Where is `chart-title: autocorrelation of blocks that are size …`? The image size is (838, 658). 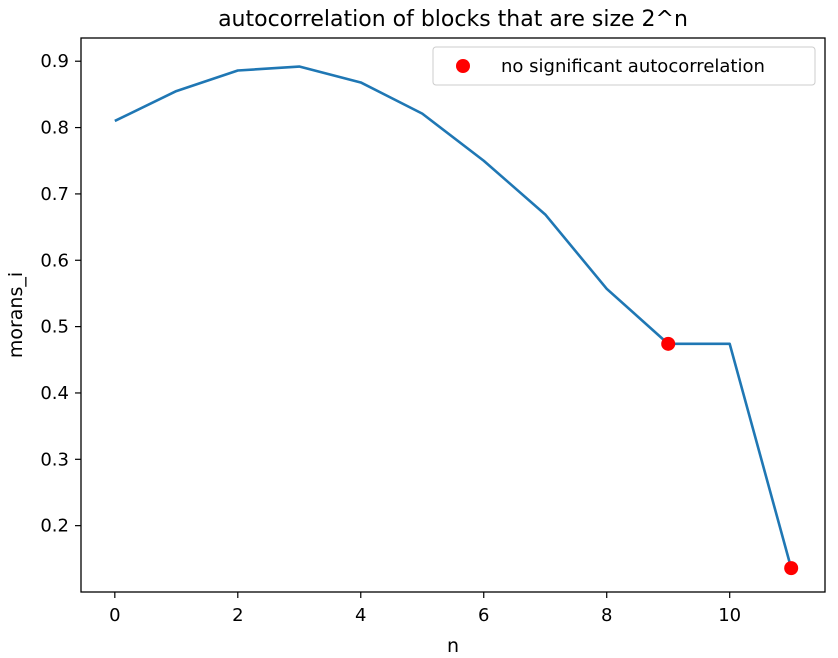 chart-title: autocorrelation of blocks that are size … is located at coordinates (453, 19).